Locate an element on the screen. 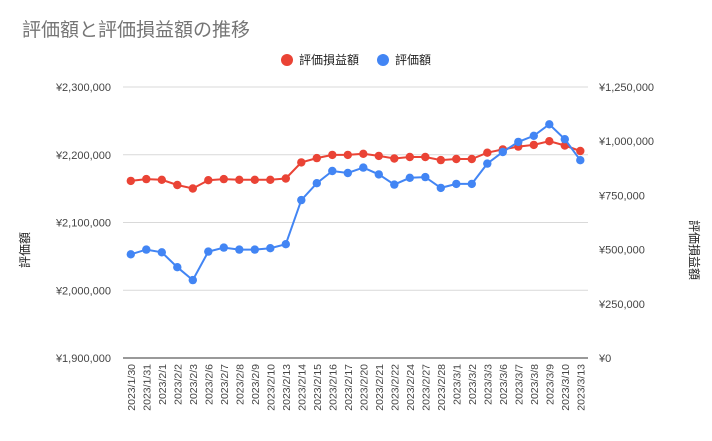 This screenshot has width=712, height=441. x-tick-label: 2023/3/8 is located at coordinates (535, 384).